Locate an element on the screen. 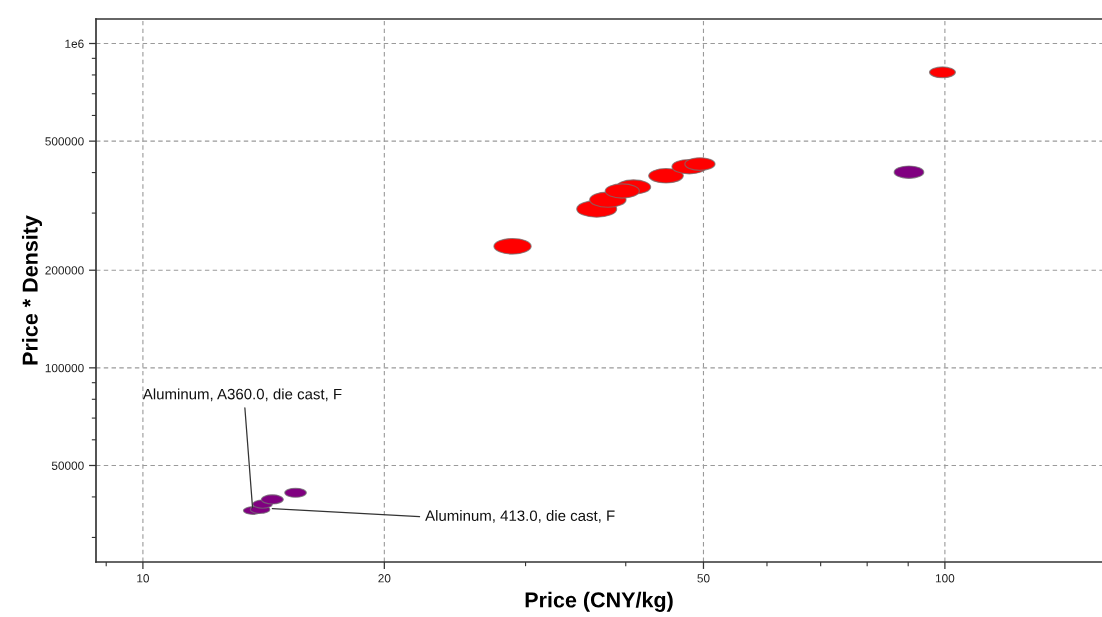  x-tick-label: 10 is located at coordinates (143, 578).